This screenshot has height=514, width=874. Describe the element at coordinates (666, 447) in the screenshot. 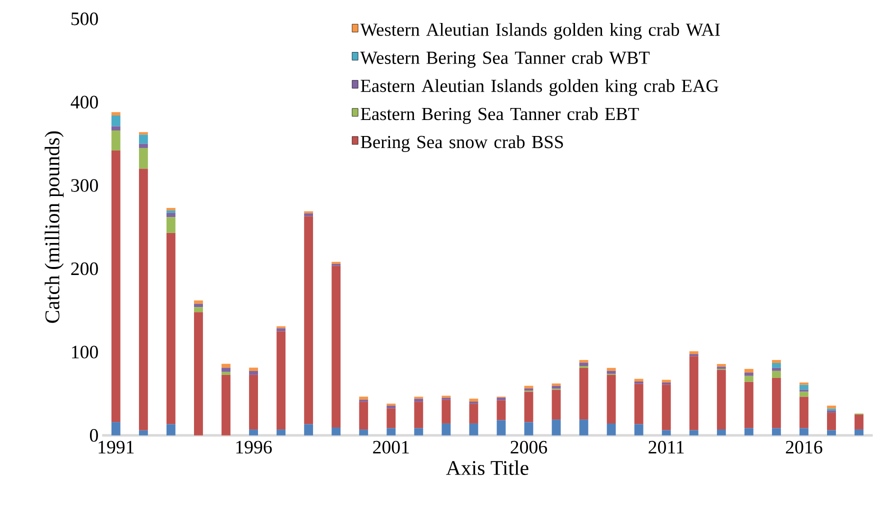

I see `x-tick-label: 2011` at that location.